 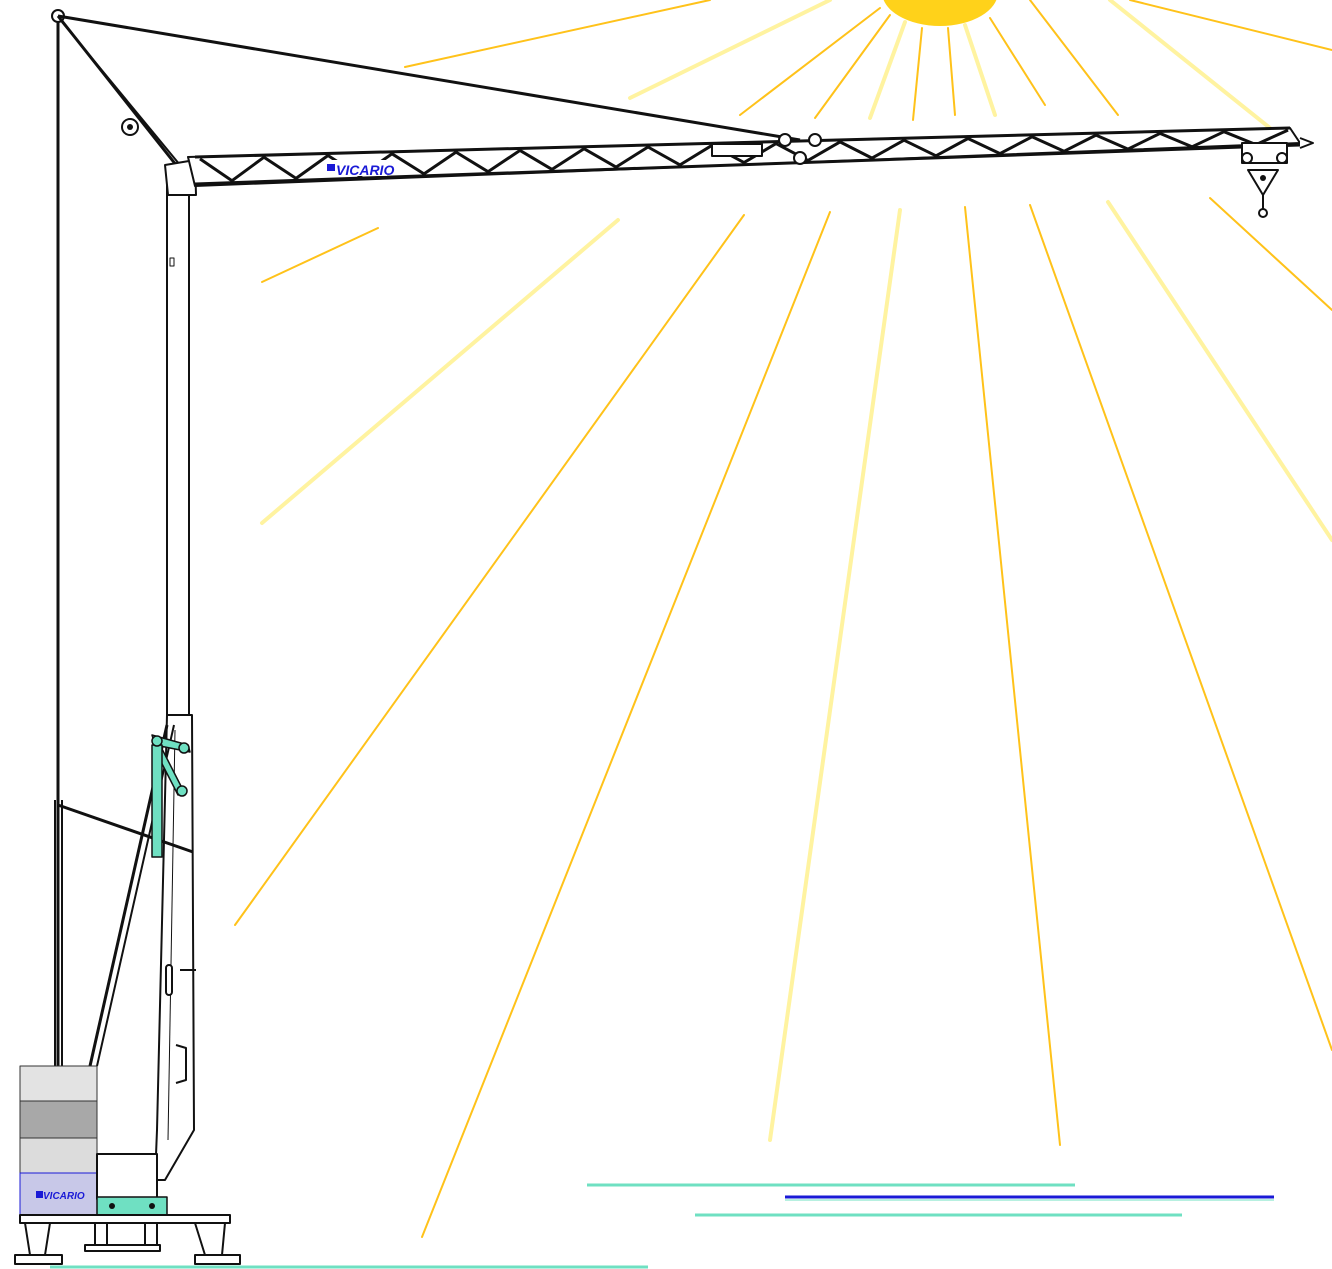 I want to click on ground-lines, so click(x=662, y=1226).